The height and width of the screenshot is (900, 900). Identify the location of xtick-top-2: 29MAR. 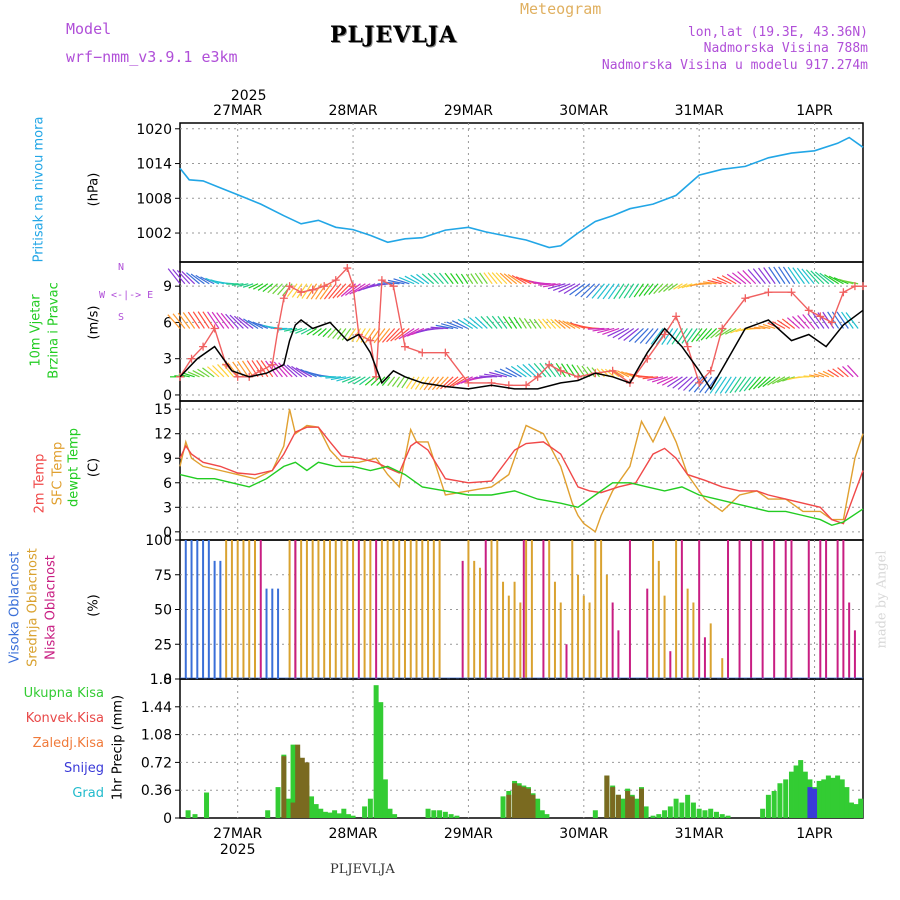
(468, 111).